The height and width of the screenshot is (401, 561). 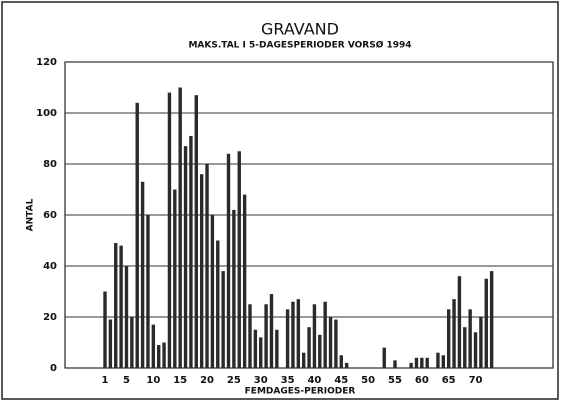 I want to click on y-tick-label: 0, so click(x=53, y=368).